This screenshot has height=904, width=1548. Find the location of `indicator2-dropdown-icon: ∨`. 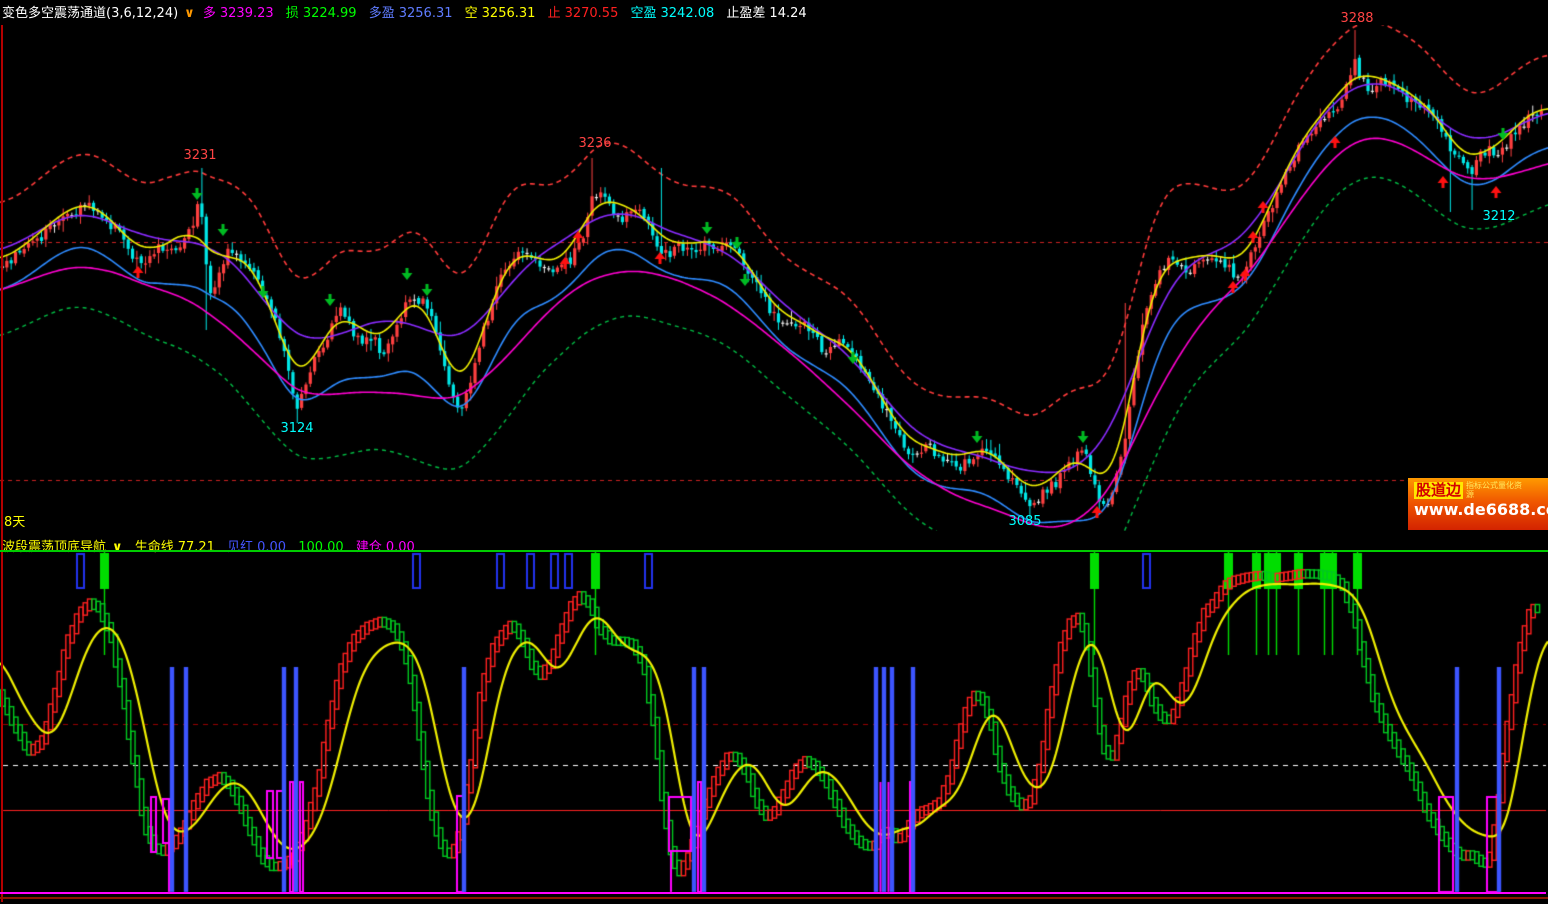

indicator2-dropdown-icon: ∨ is located at coordinates (117, 547).